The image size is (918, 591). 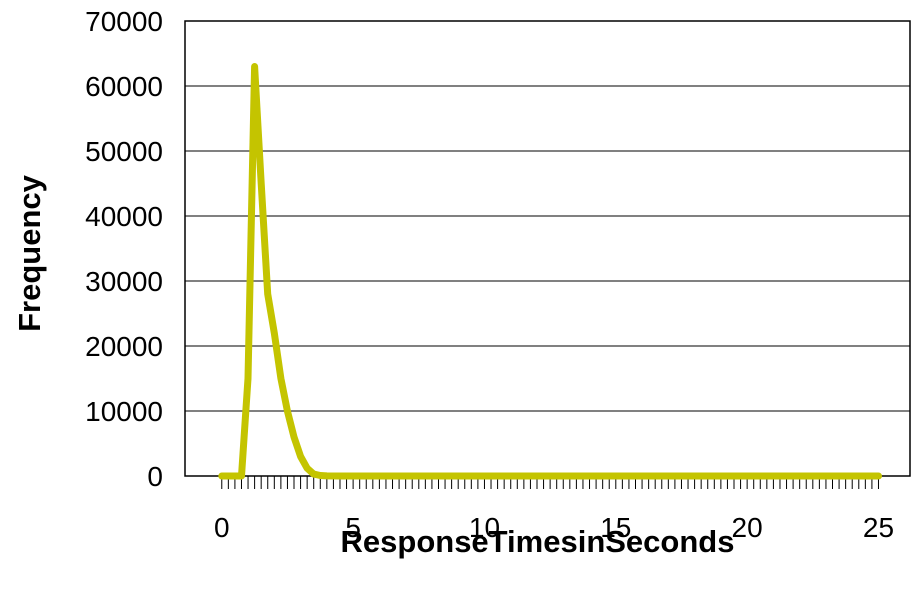 What do you see at coordinates (124, 86) in the screenshot?
I see `y-tick-label-6: 60000` at bounding box center [124, 86].